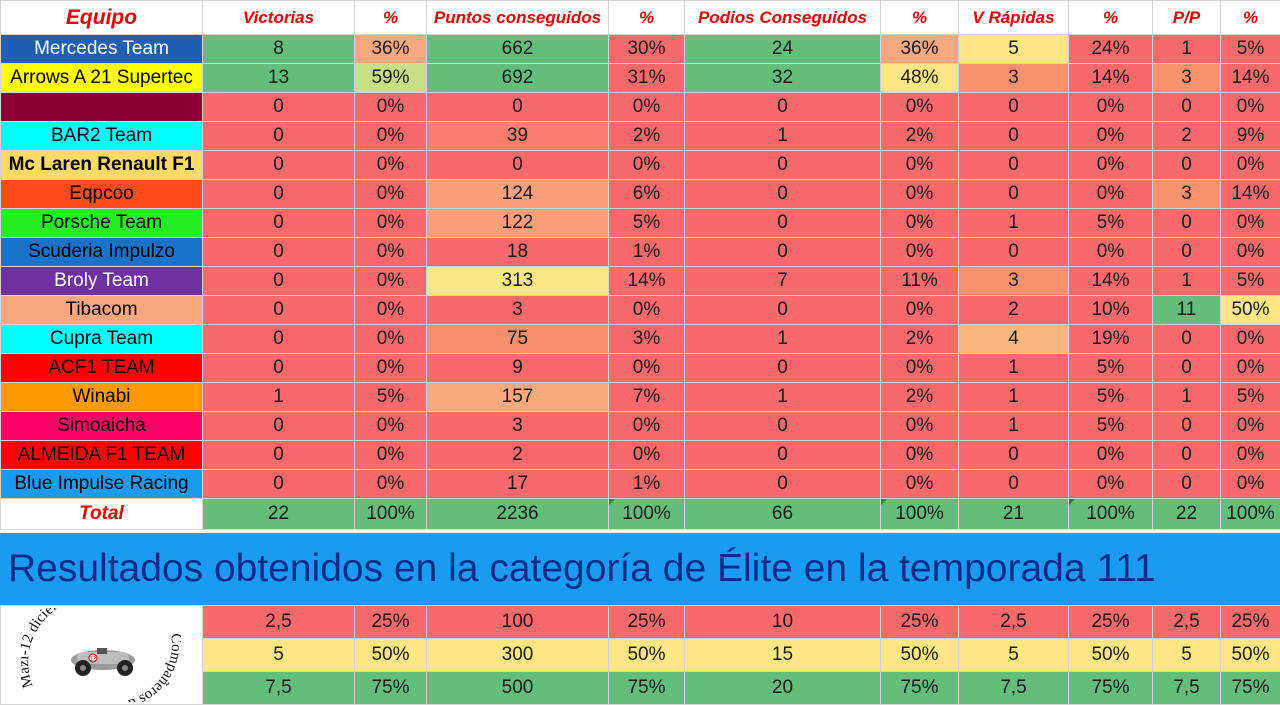  I want to click on pct-puntos-cell: 30%, so click(647, 49).